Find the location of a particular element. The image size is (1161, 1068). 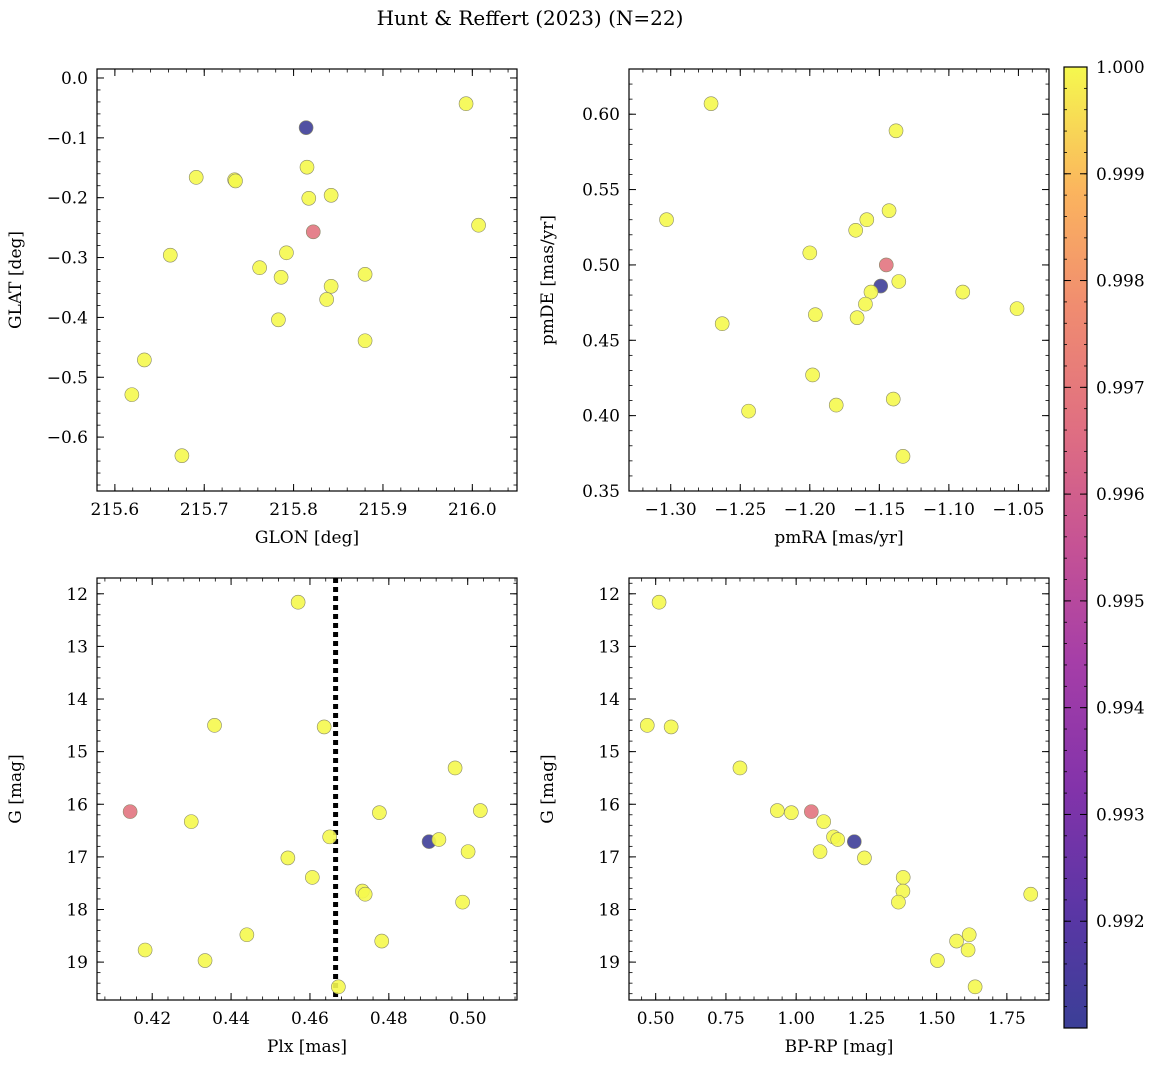

x-tick-label: 1.25 is located at coordinates (866, 1019).